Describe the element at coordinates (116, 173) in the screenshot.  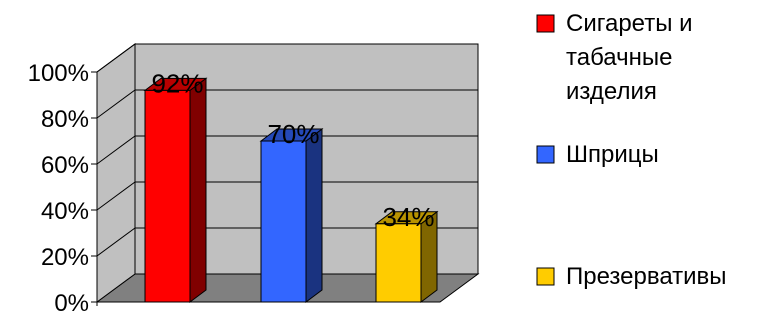
I see `chart-side-wall` at that location.